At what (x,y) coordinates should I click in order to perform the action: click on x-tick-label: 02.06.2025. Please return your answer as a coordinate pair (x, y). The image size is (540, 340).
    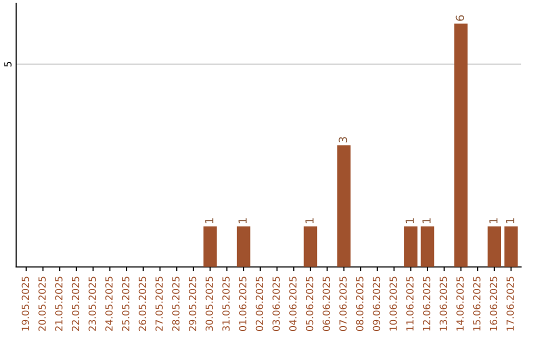
    Looking at the image, I should click on (260, 303).